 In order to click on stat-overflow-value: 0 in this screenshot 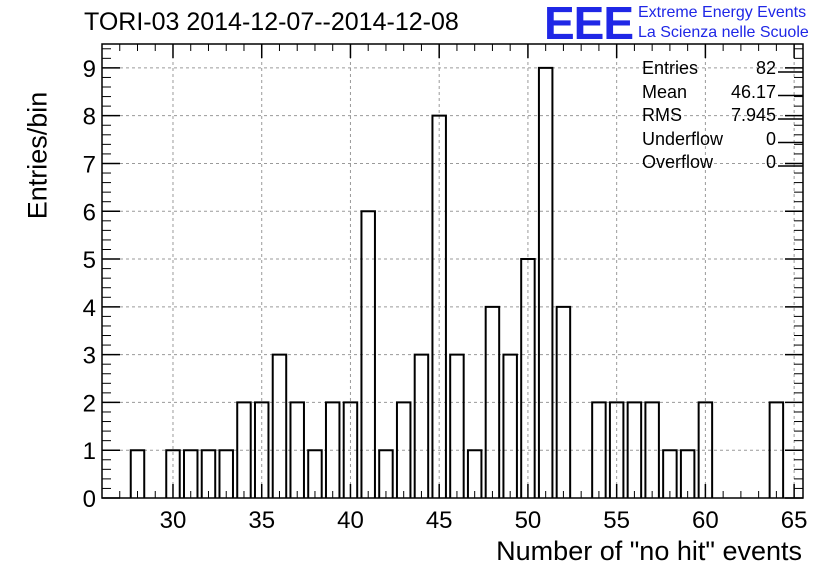, I will do `click(770, 162)`.